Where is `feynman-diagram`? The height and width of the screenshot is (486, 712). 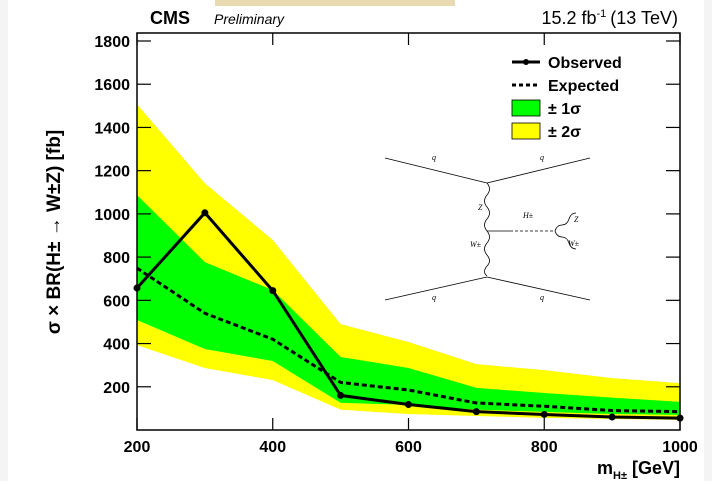
feynman-diagram is located at coordinates (487, 229).